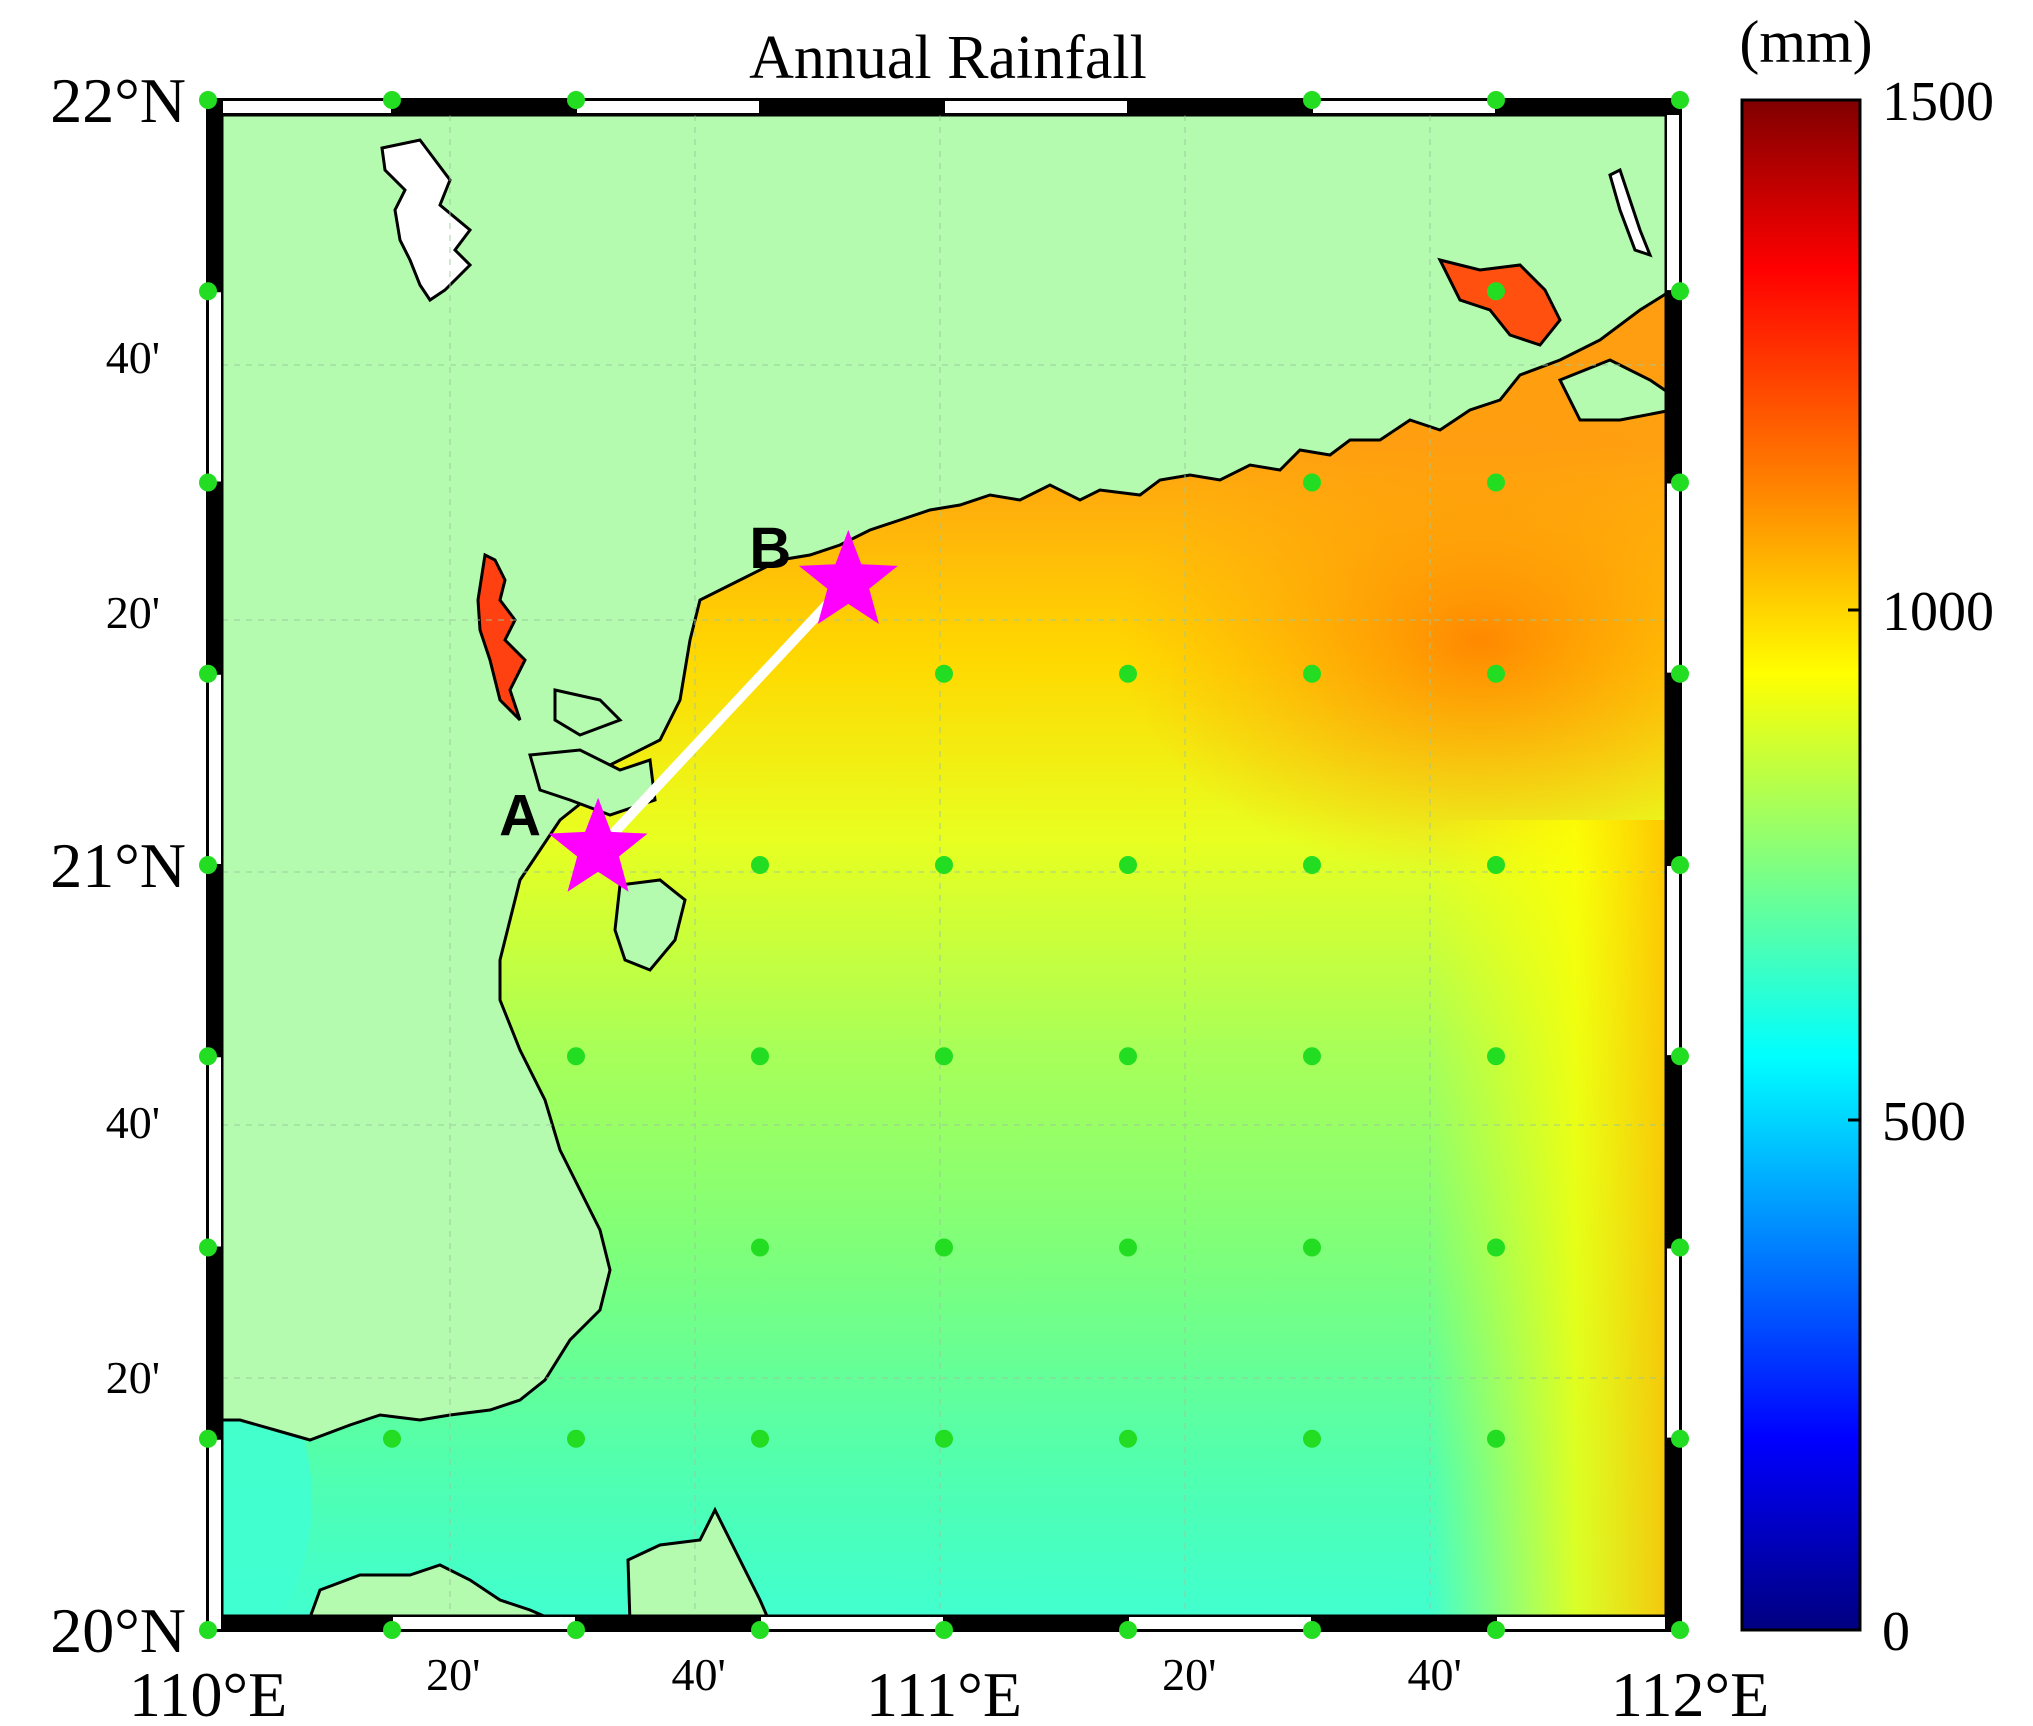 This screenshot has height=1726, width=2033. I want to click on rainfall-high-ne, so click(1396, 640).